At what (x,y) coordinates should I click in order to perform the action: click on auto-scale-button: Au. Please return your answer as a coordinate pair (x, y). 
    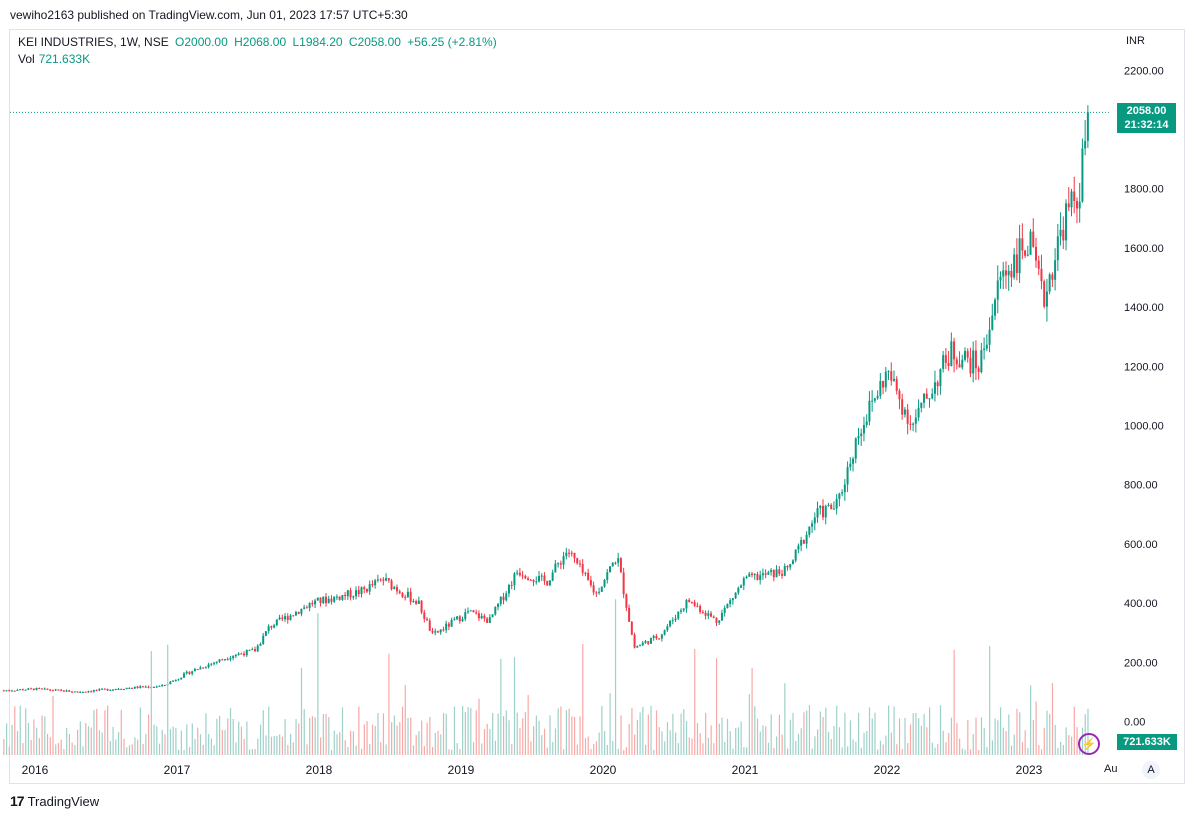
    Looking at the image, I should click on (1111, 769).